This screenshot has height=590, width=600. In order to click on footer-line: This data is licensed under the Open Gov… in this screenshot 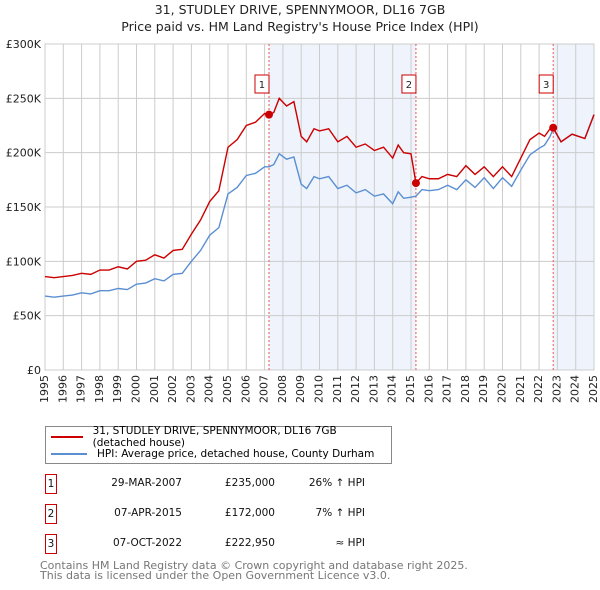, I will do `click(215, 575)`.